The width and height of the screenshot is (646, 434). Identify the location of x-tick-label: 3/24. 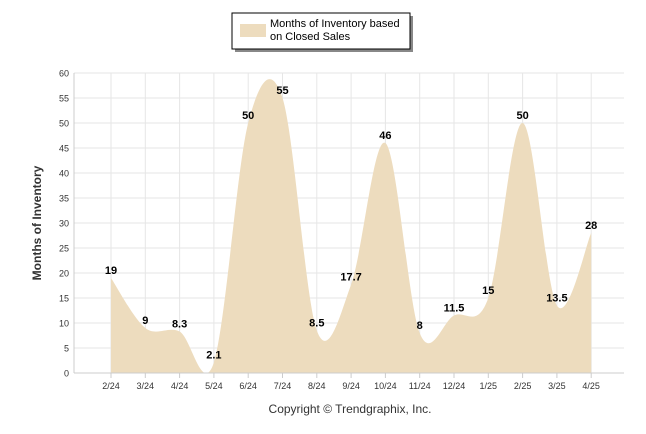
(146, 386).